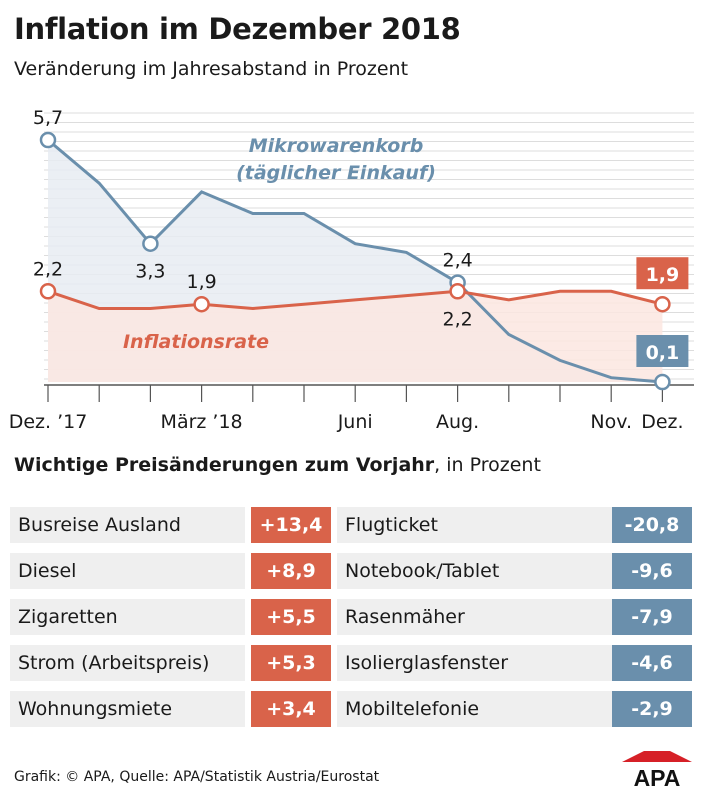 The image size is (706, 800). Describe the element at coordinates (48, 118) in the screenshot. I see `value-label: 5,7` at that location.